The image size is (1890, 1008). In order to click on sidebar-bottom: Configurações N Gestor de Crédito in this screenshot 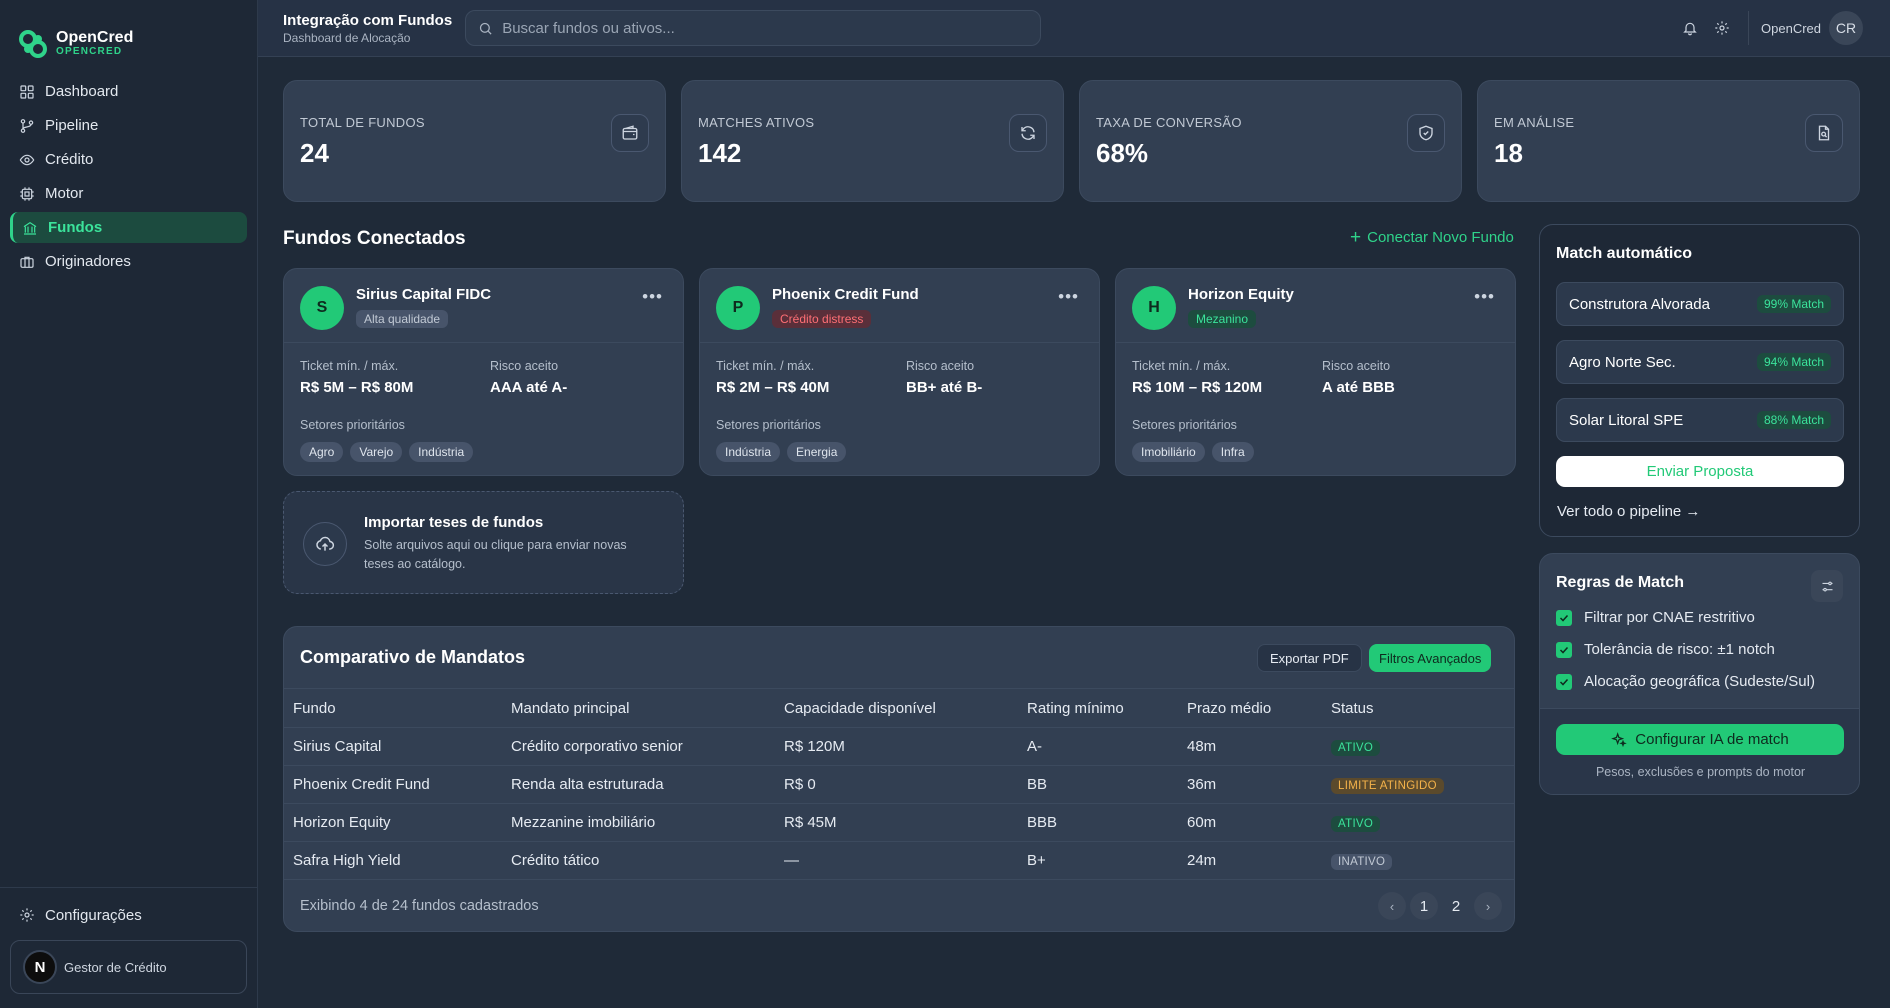, I will do `click(128, 947)`.